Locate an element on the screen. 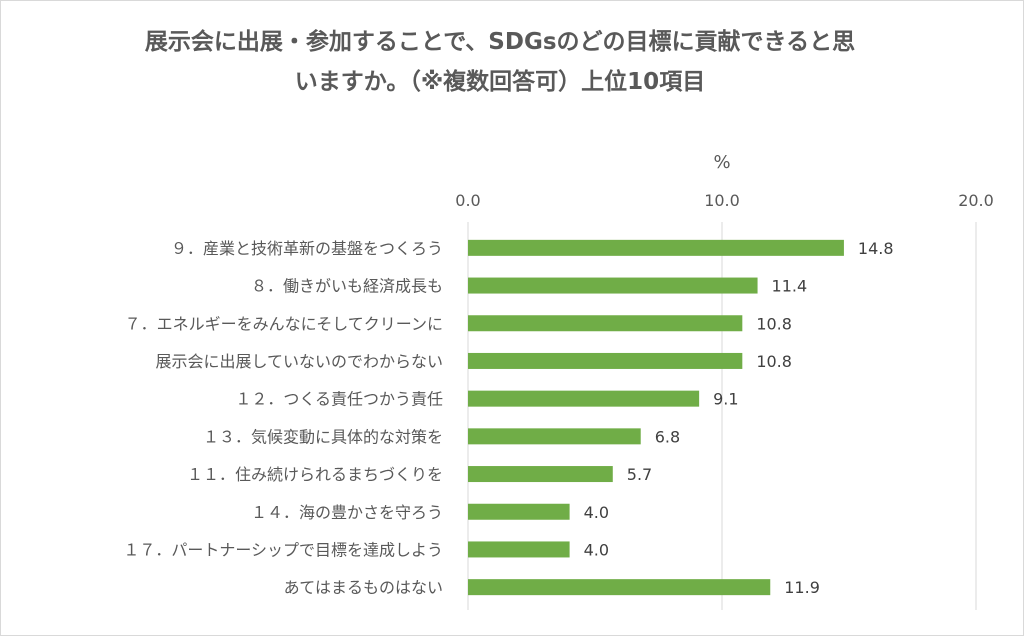 The image size is (1024, 636). chart-title-line-2: いますか。（※複数回答可）上位10項目 is located at coordinates (500, 82).